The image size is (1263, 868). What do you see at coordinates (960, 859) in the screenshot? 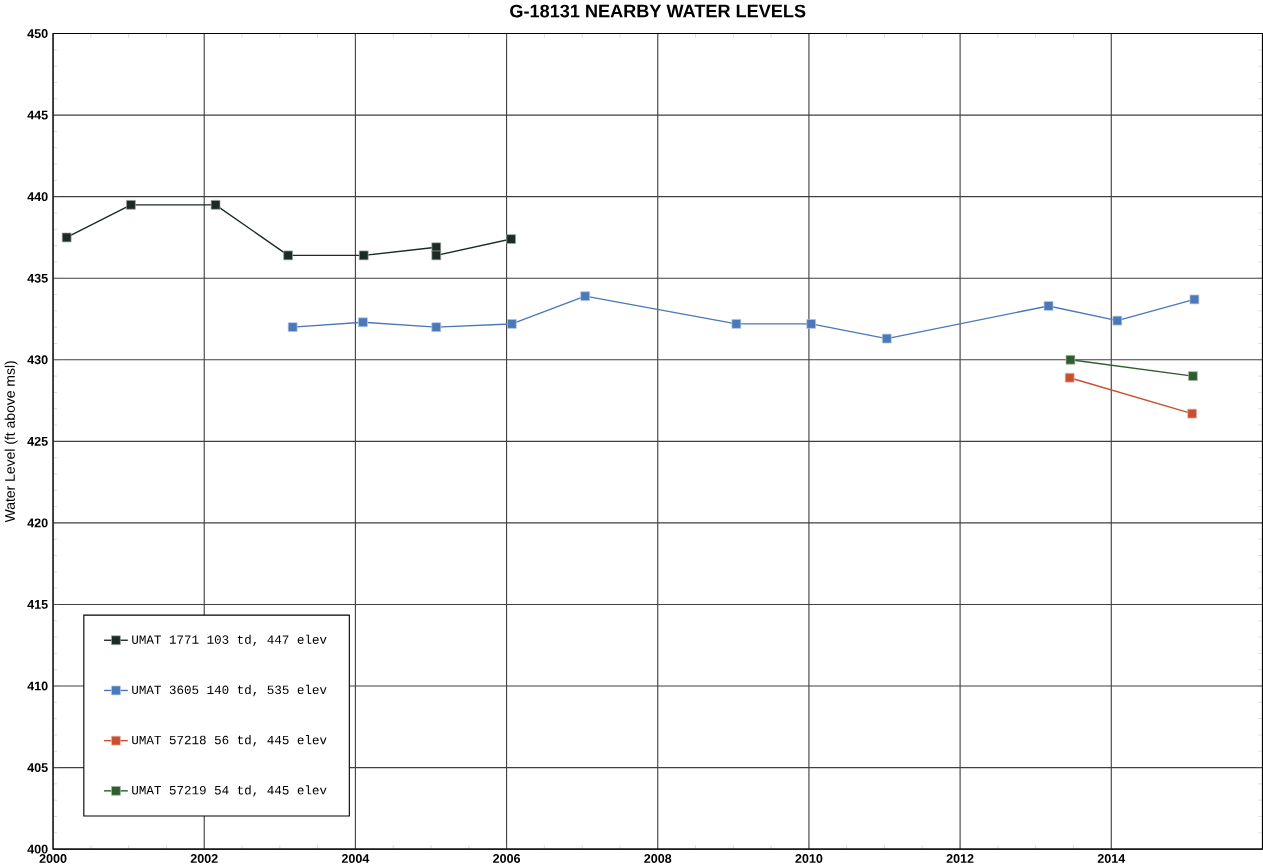
I see `x-tick-label: 2012` at bounding box center [960, 859].